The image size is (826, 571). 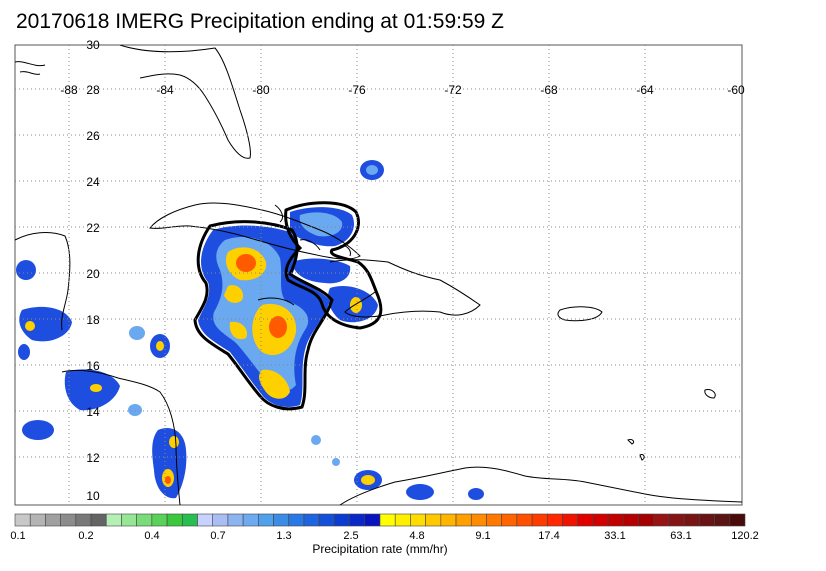 I want to click on bahamas-islands, so click(x=312, y=230).